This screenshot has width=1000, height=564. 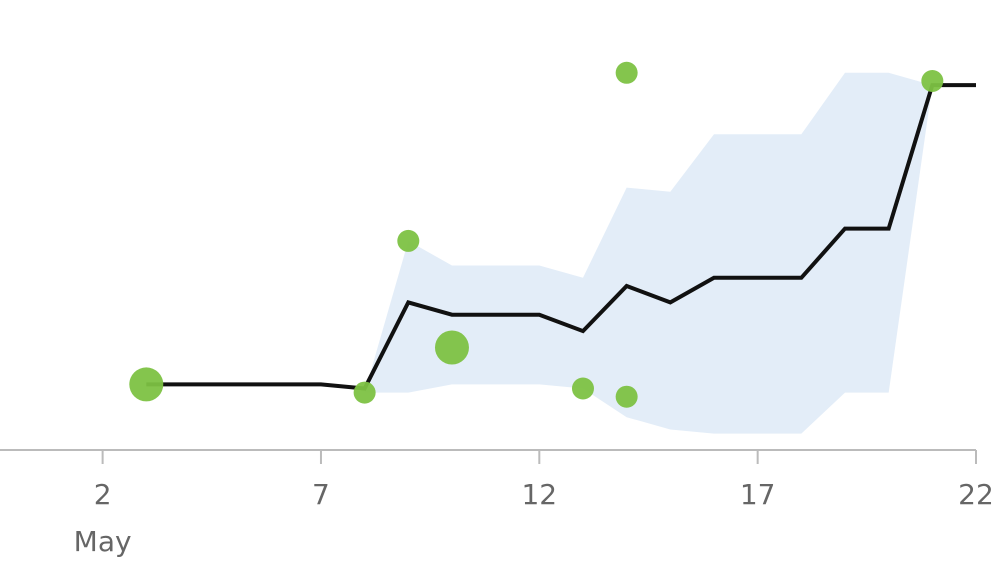 I want to click on x-tick-label: 22, so click(x=976, y=494).